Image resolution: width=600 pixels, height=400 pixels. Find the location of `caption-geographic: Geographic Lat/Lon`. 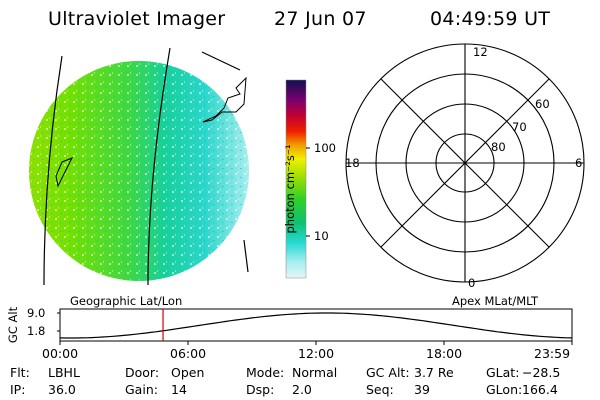

caption-geographic: Geographic Lat/Lon is located at coordinates (126, 301).